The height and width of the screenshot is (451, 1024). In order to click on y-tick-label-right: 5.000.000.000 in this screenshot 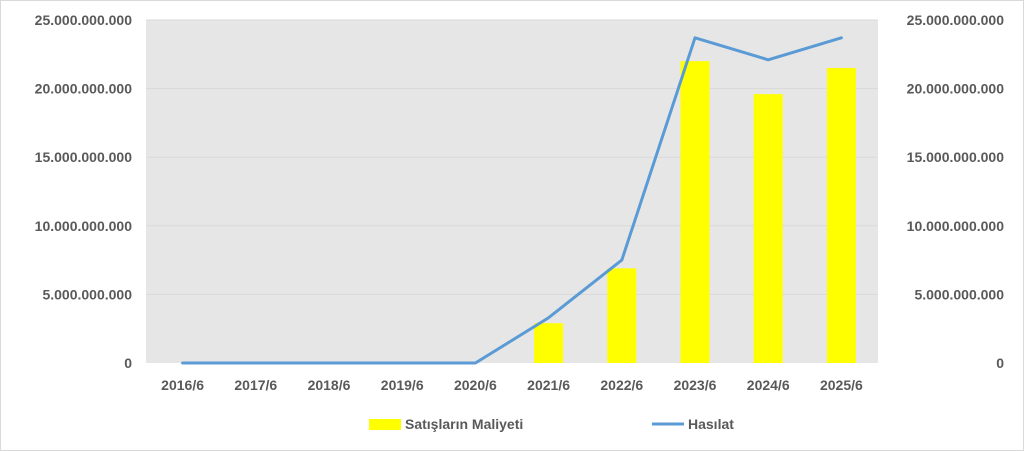, I will do `click(959, 294)`.